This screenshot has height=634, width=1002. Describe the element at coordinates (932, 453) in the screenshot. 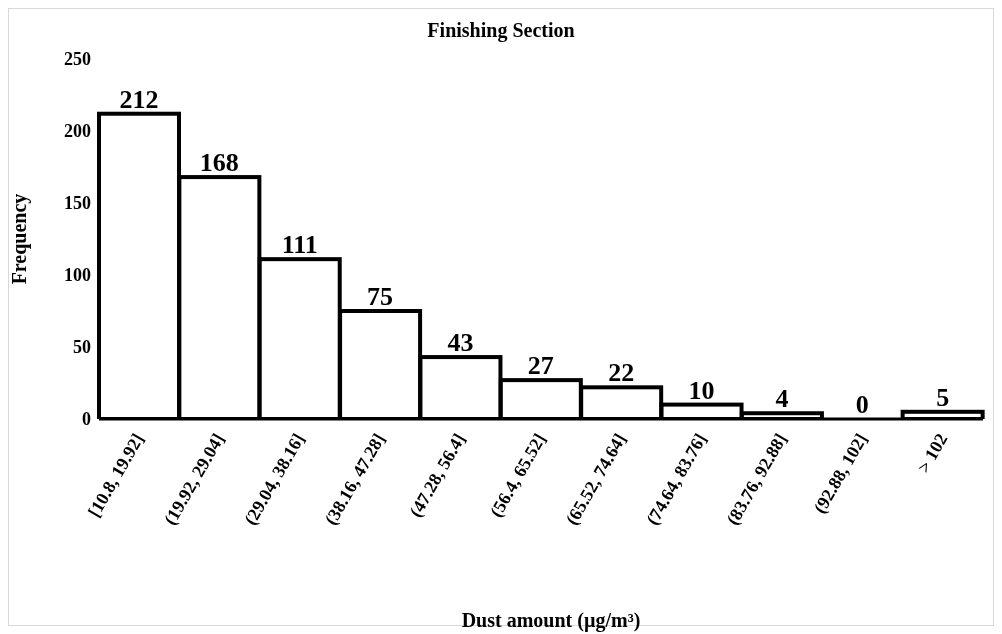

I see `x-tick-label: > 102` at that location.